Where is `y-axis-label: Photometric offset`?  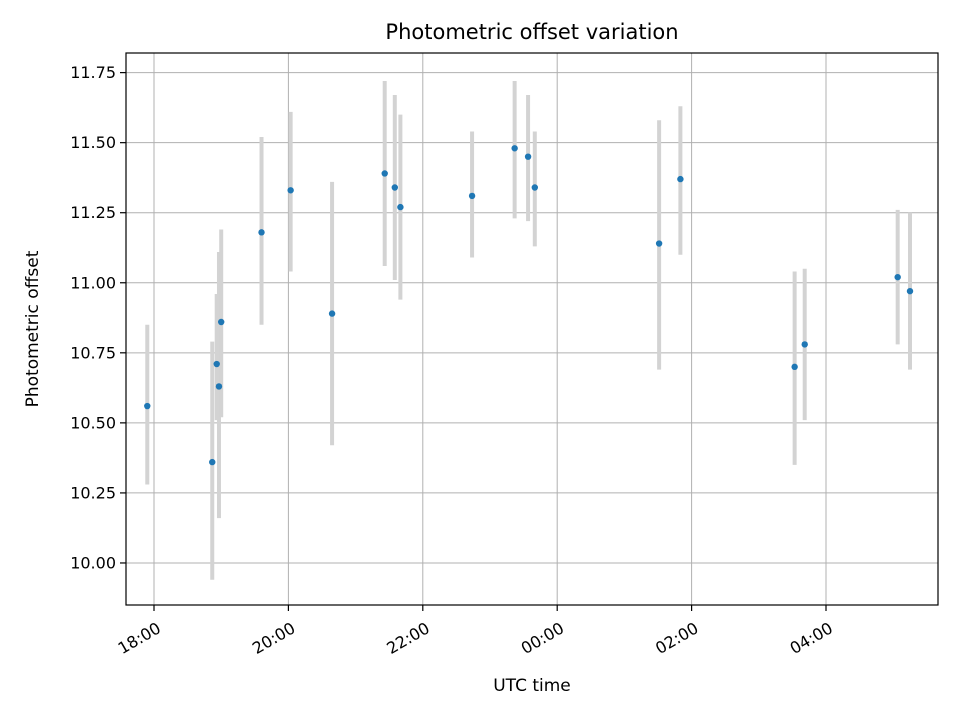
y-axis-label: Photometric offset is located at coordinates (33, 328).